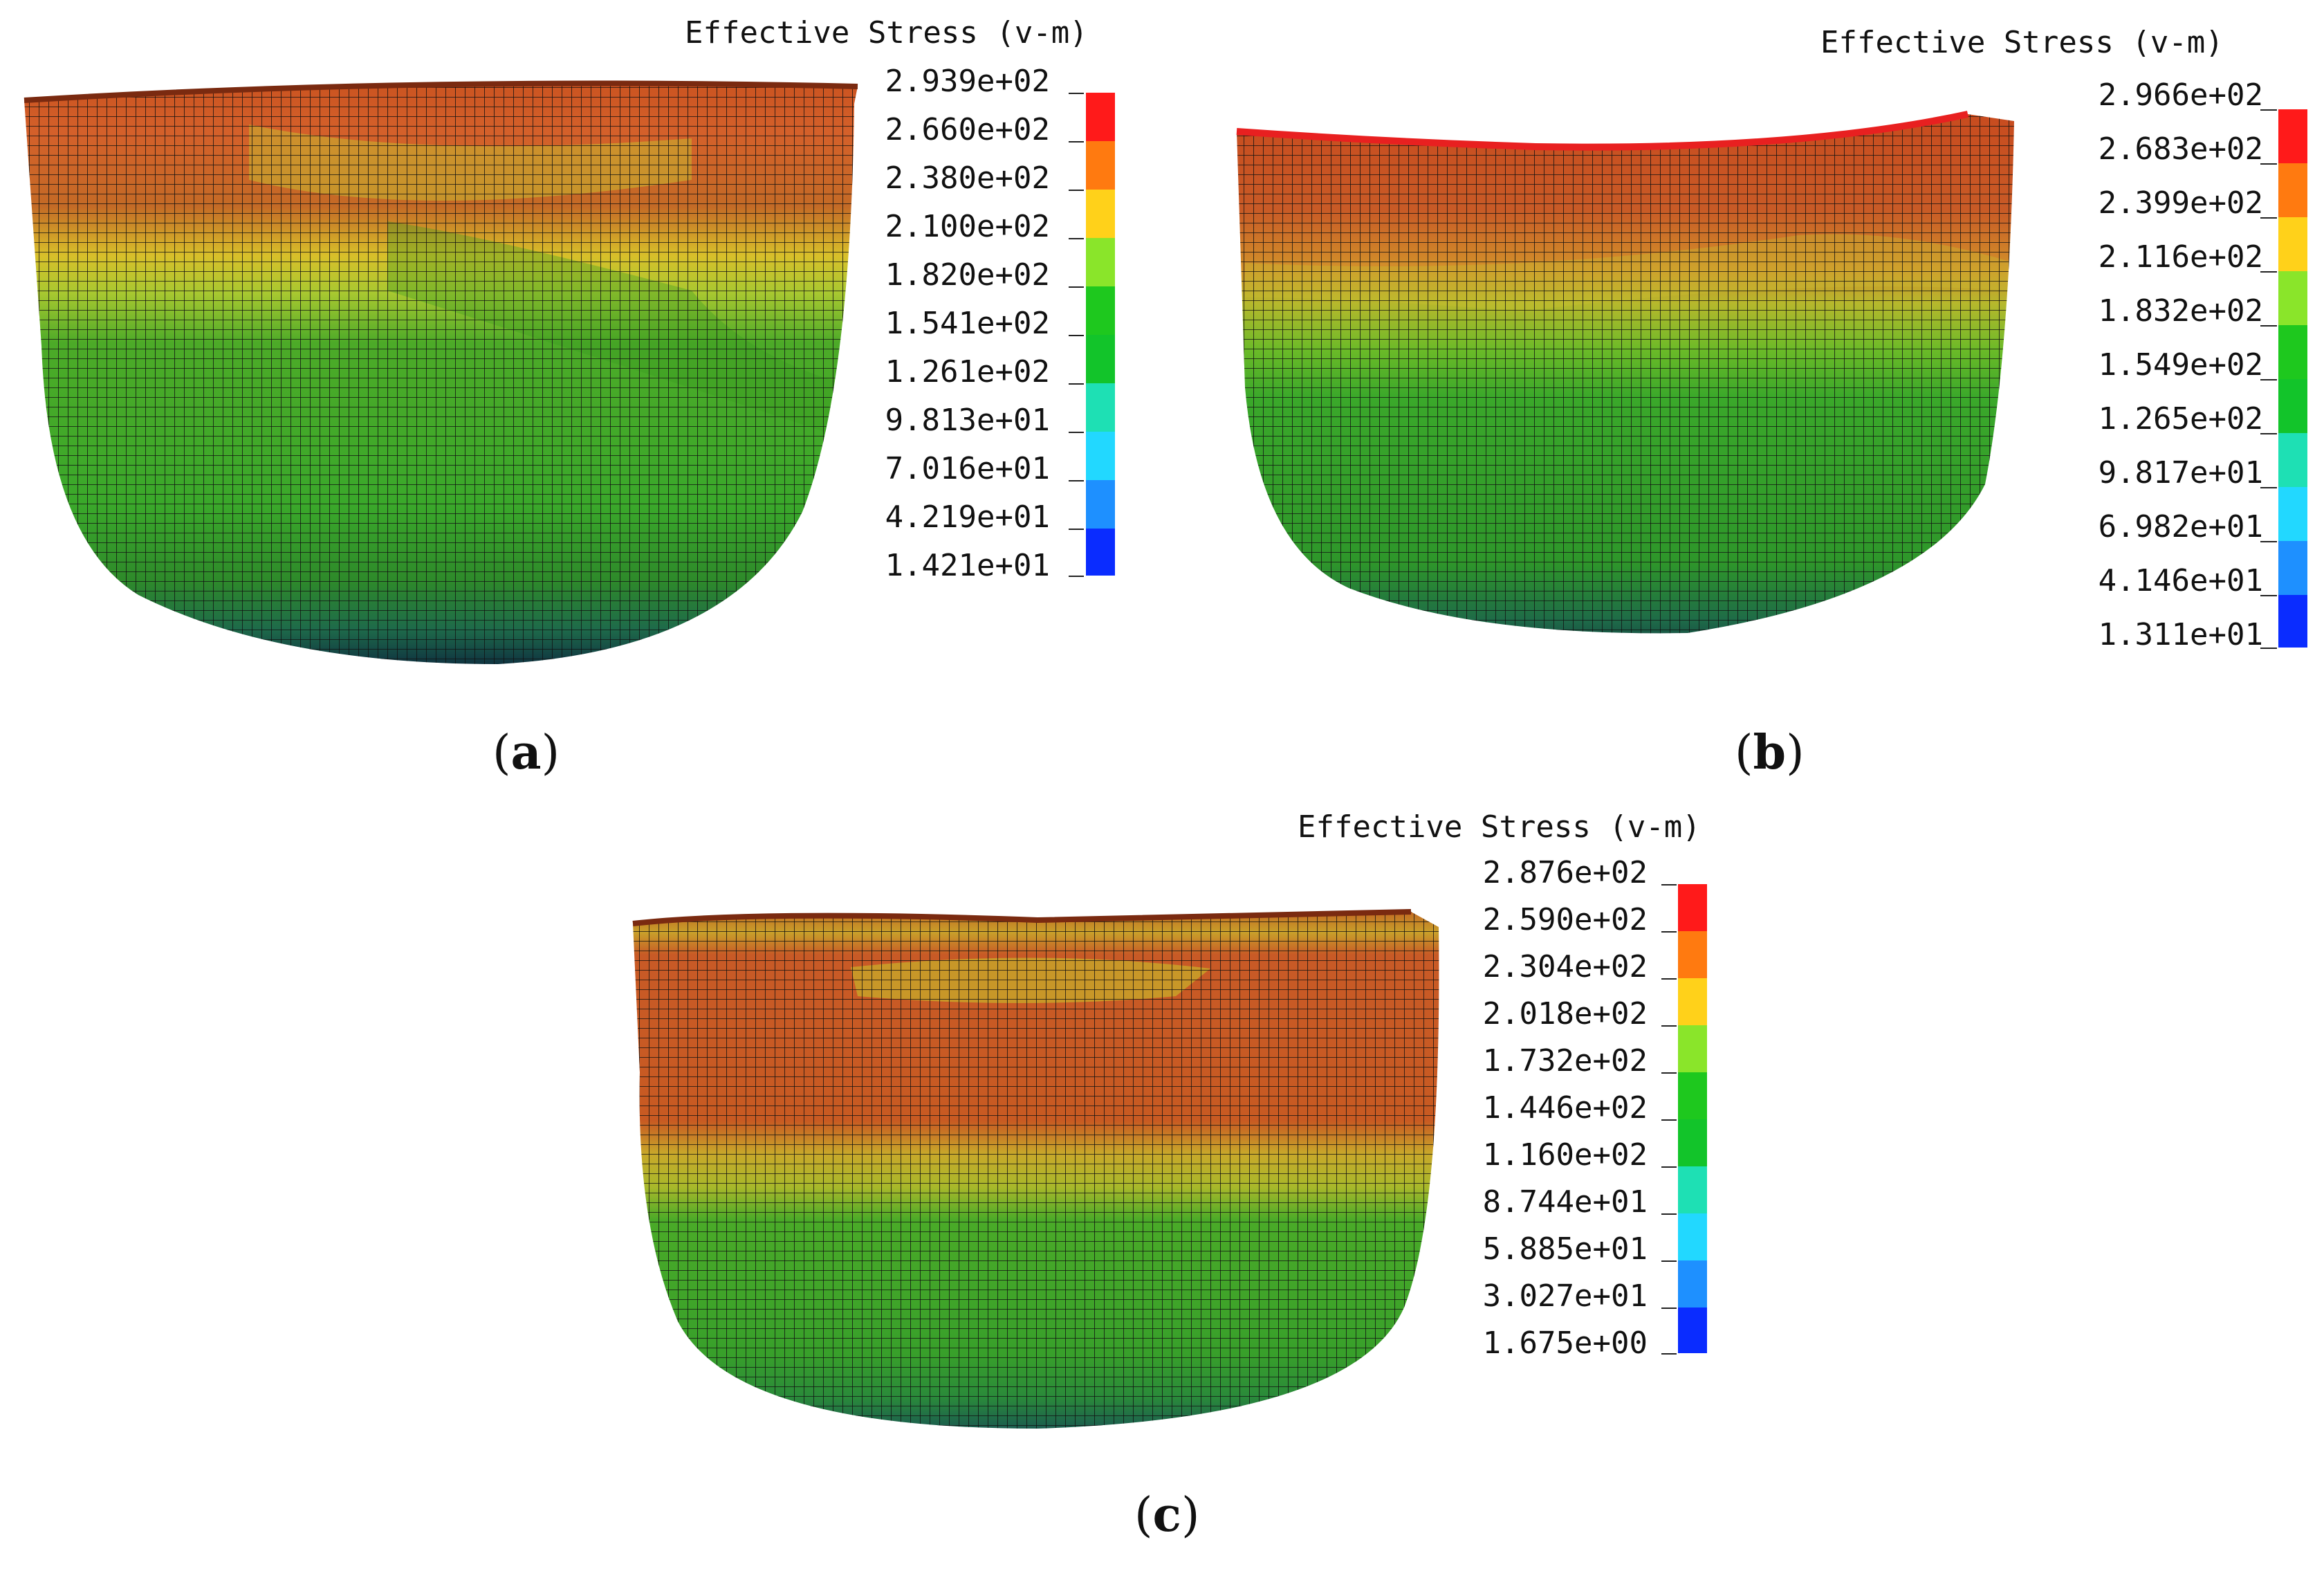 Image resolution: width=2324 pixels, height=1578 pixels. What do you see at coordinates (1565, 1108) in the screenshot?
I see `legend-tick-label: 1.446e+02` at bounding box center [1565, 1108].